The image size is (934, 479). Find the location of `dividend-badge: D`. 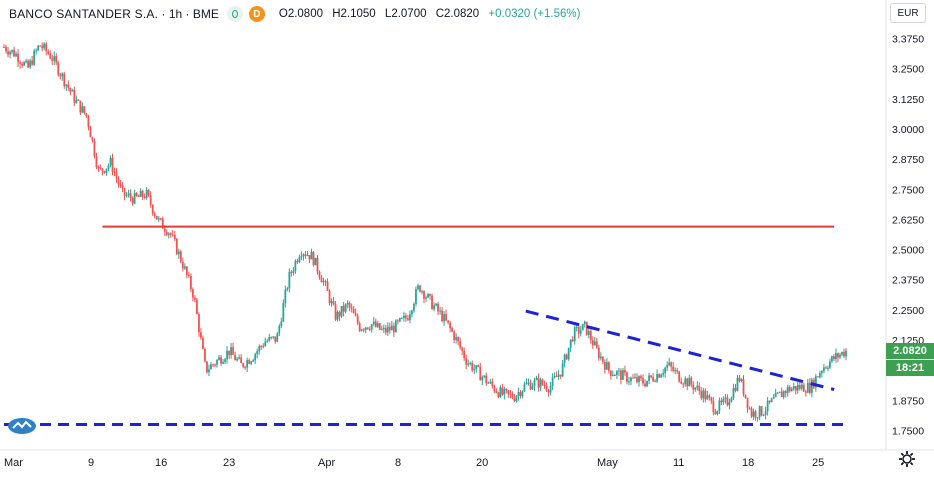

dividend-badge: D is located at coordinates (256, 14).